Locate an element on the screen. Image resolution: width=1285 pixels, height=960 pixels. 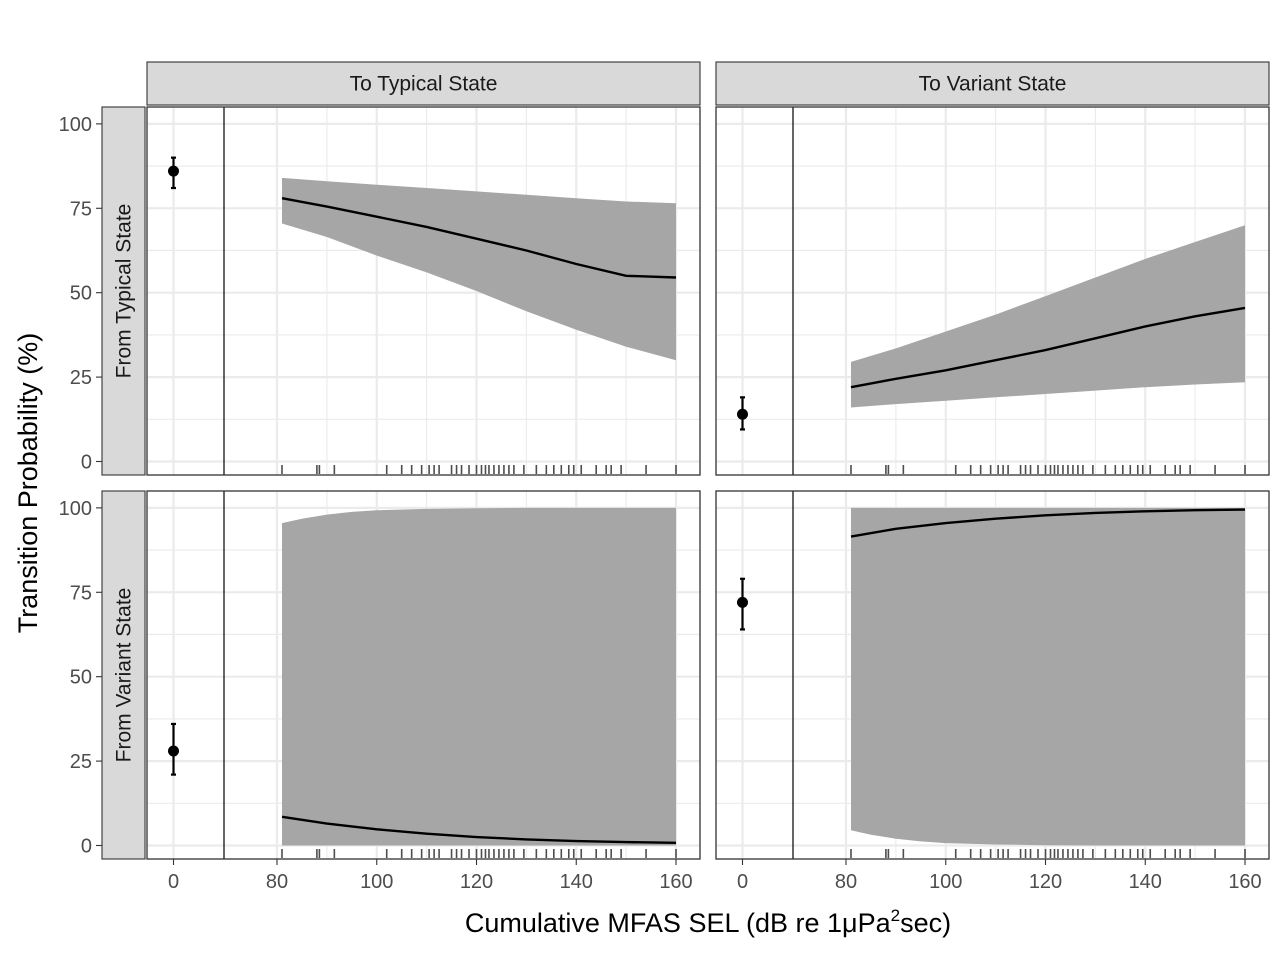
x-axis-to-typical-state: 0 80 100 120 140 160 is located at coordinates (430, 876).